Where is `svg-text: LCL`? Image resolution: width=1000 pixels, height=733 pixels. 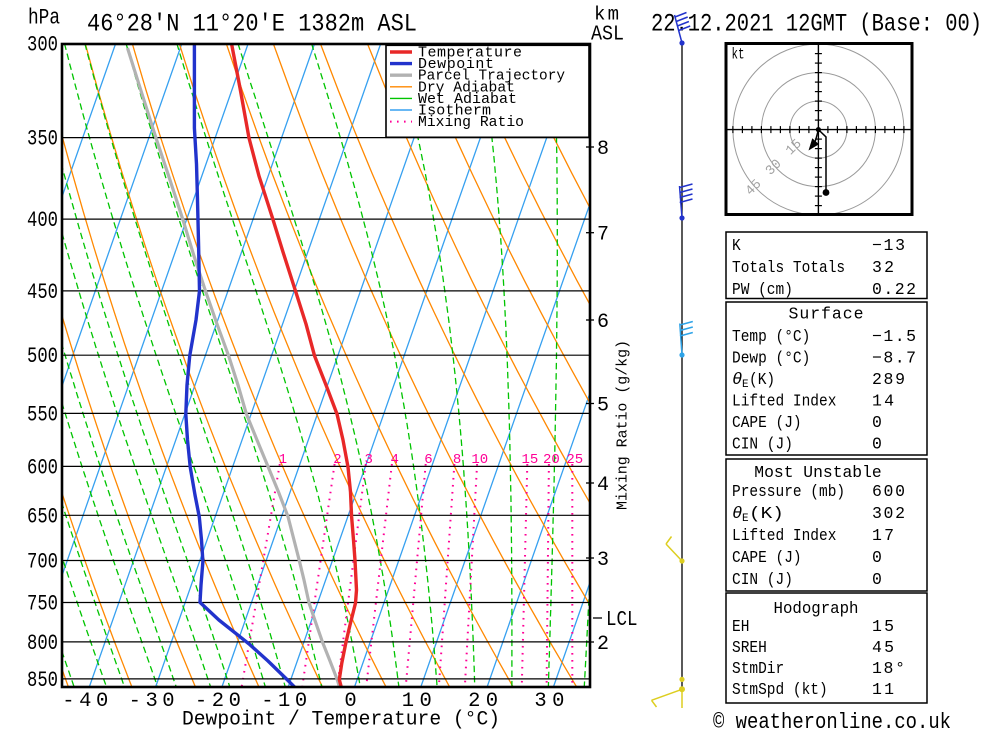
svg-text: LCL is located at coordinates (622, 620).